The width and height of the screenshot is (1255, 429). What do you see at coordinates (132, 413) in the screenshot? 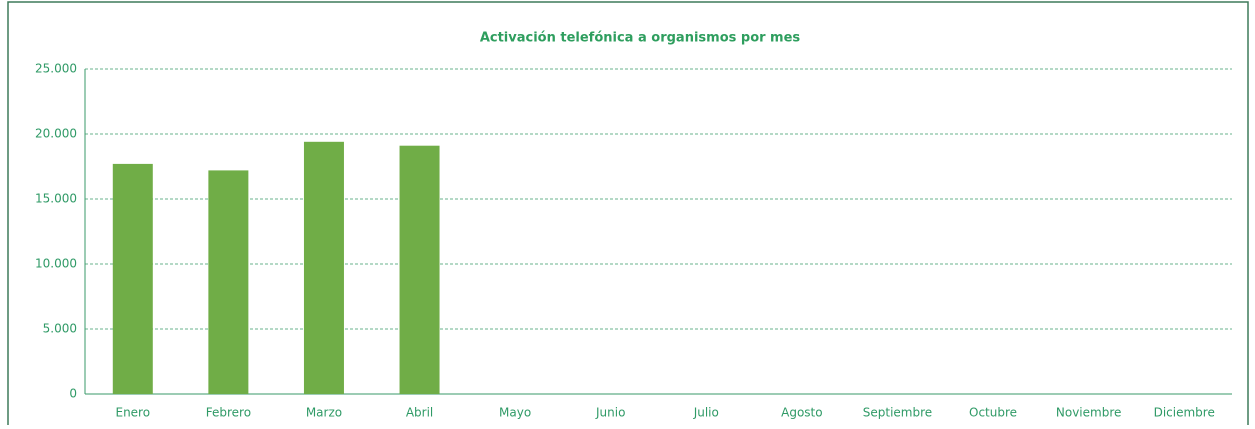
I see `x-tick-label: Enero` at bounding box center [132, 413].